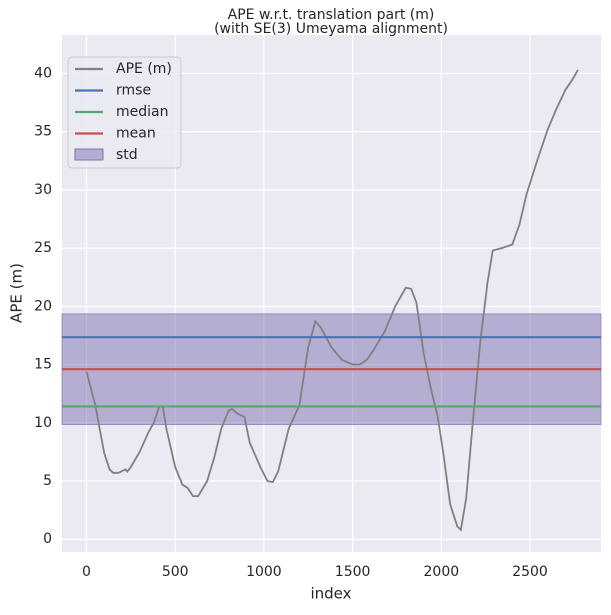  What do you see at coordinates (17, 293) in the screenshot?
I see `y-axis-label: APE (m)` at bounding box center [17, 293].